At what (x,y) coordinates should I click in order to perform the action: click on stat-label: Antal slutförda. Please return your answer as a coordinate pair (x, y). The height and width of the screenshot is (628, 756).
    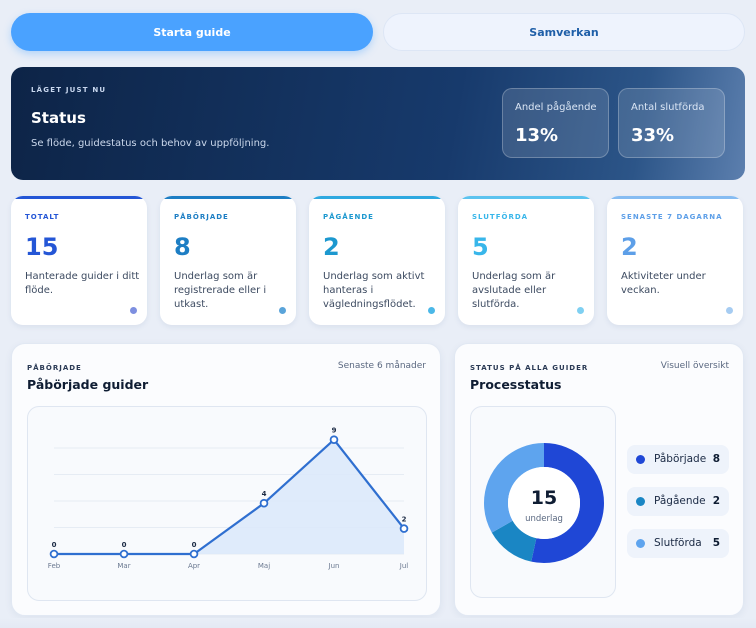
    Looking at the image, I should click on (668, 107).